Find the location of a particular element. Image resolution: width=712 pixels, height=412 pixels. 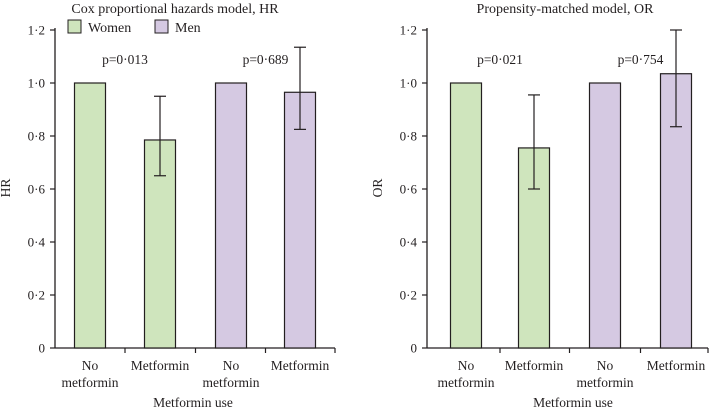

chart-title: Propensity-matched model, OR is located at coordinates (566, 9).